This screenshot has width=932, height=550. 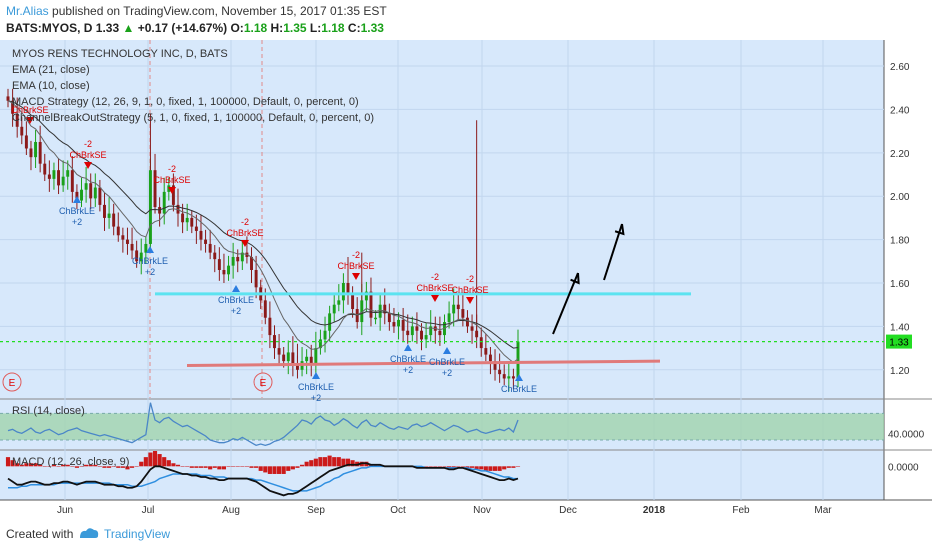 I want to click on macd-title: MACD (12, 26, close, 9), so click(x=70, y=462).